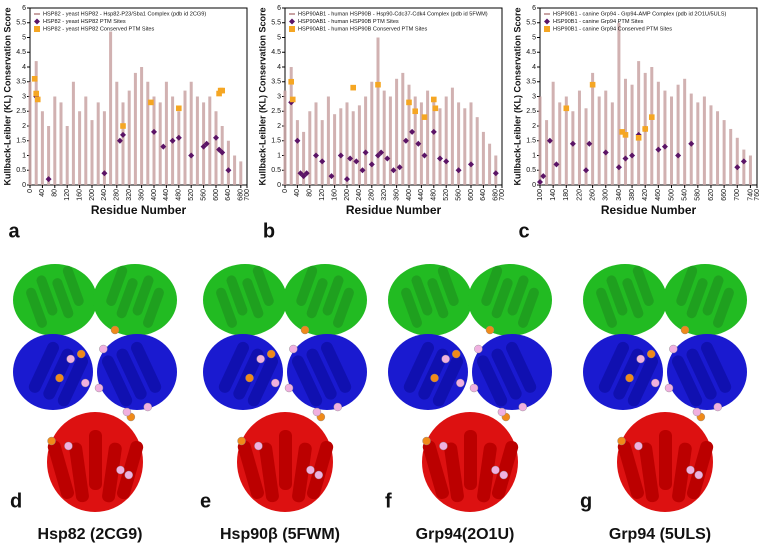  I want to click on y-tick-label: 2.5, so click(276, 111).